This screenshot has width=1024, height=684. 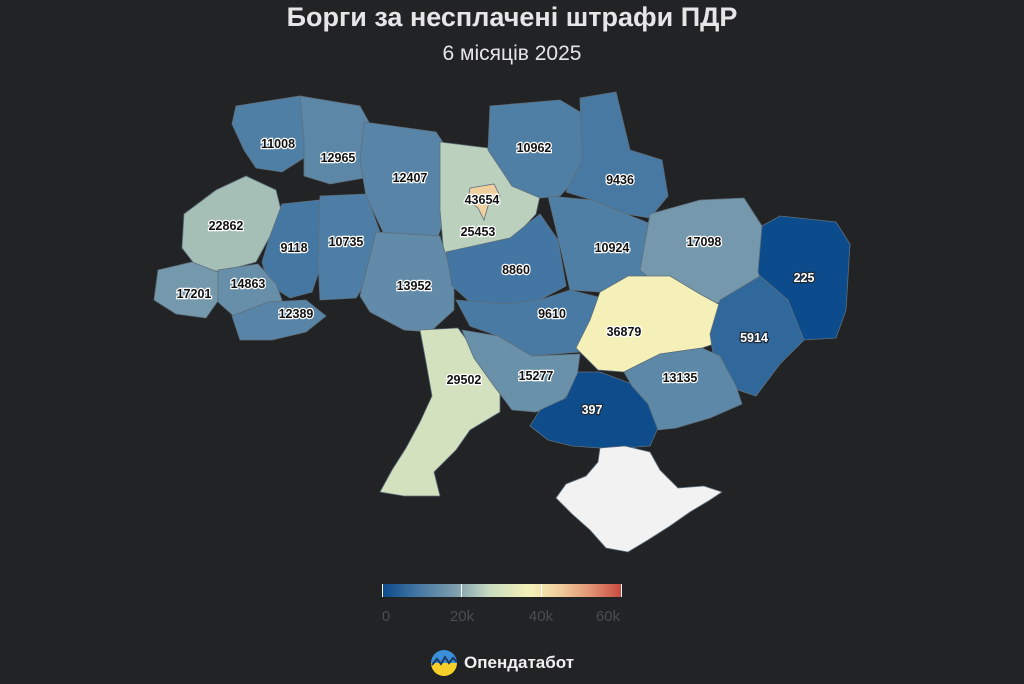 I want to click on legend-tick-label: 60k, so click(x=608, y=616).